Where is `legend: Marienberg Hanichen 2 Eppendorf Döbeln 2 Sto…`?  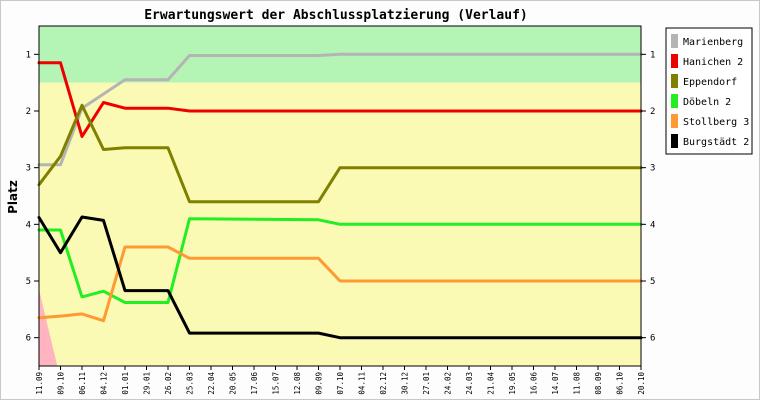 legend: Marienberg Hanichen 2 Eppendorf Döbeln 2 Sto… is located at coordinates (709, 91).